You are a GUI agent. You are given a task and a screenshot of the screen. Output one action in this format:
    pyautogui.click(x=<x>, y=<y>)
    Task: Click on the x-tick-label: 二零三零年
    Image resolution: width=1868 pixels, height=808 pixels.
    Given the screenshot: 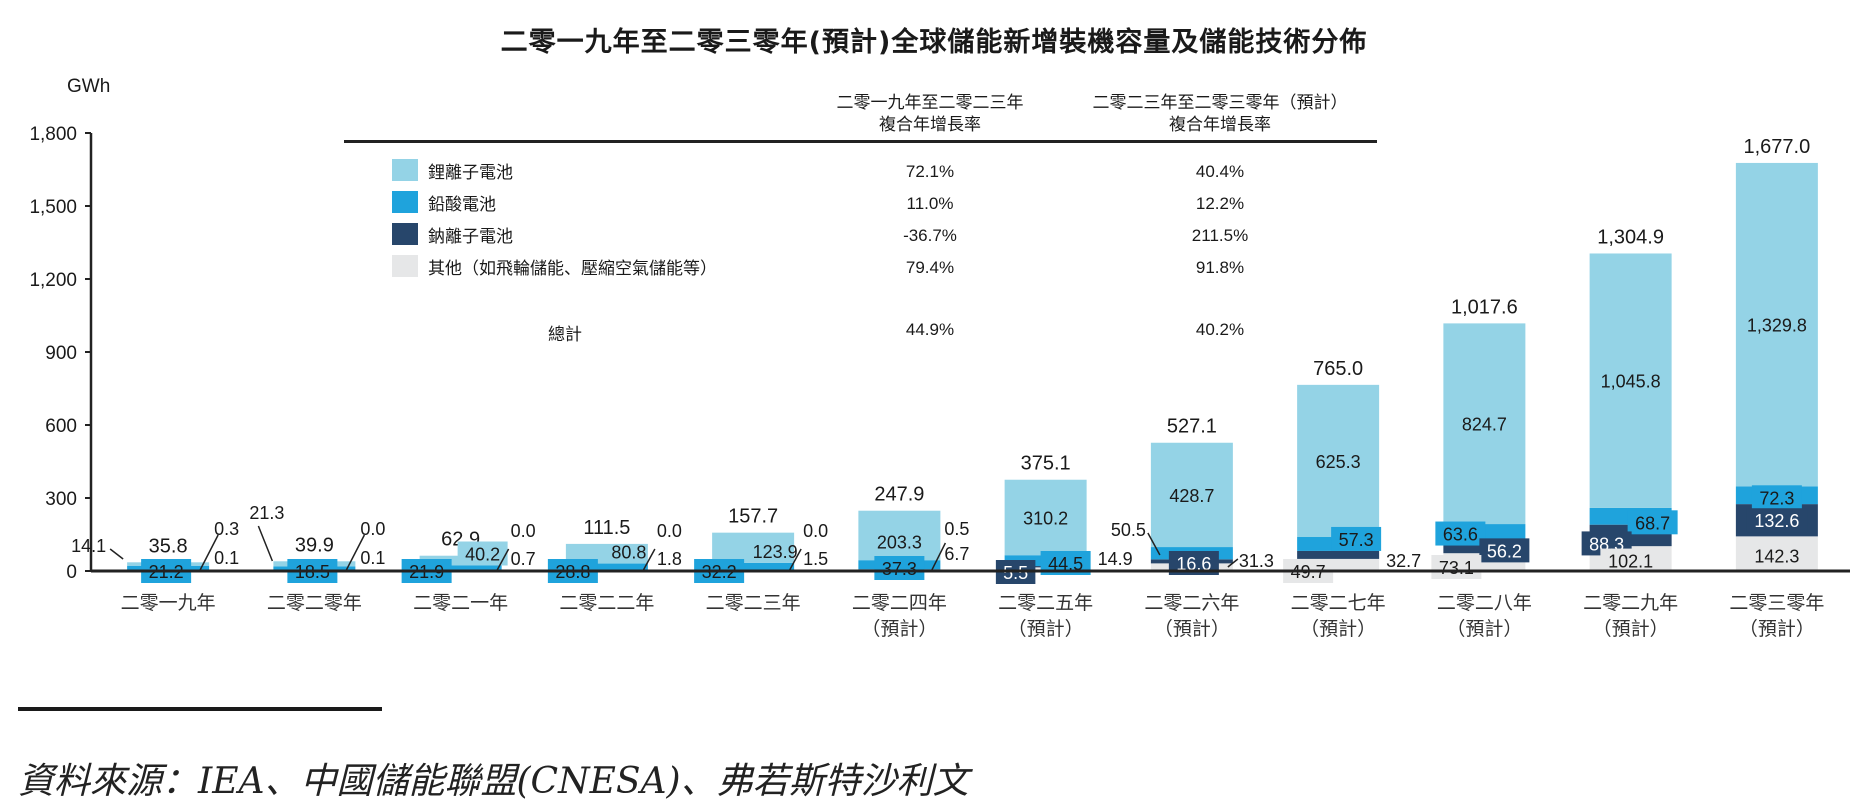 What is the action you would take?
    pyautogui.click(x=1776, y=603)
    